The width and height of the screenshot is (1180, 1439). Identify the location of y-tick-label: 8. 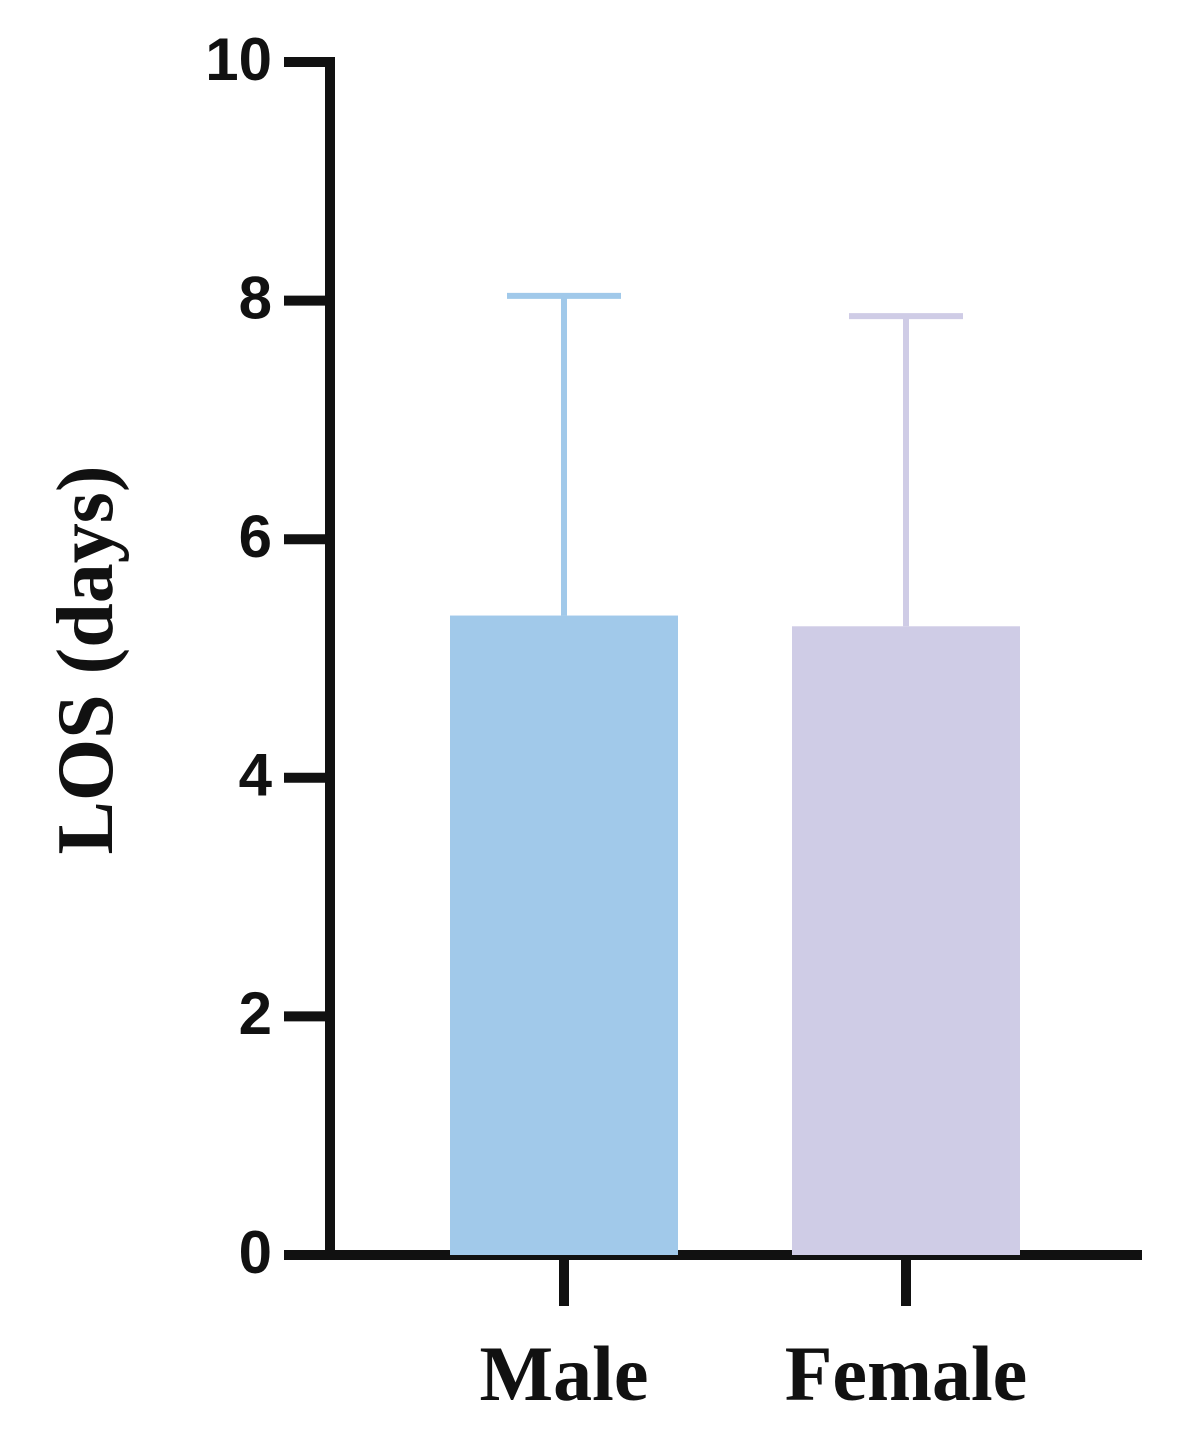
(255, 297).